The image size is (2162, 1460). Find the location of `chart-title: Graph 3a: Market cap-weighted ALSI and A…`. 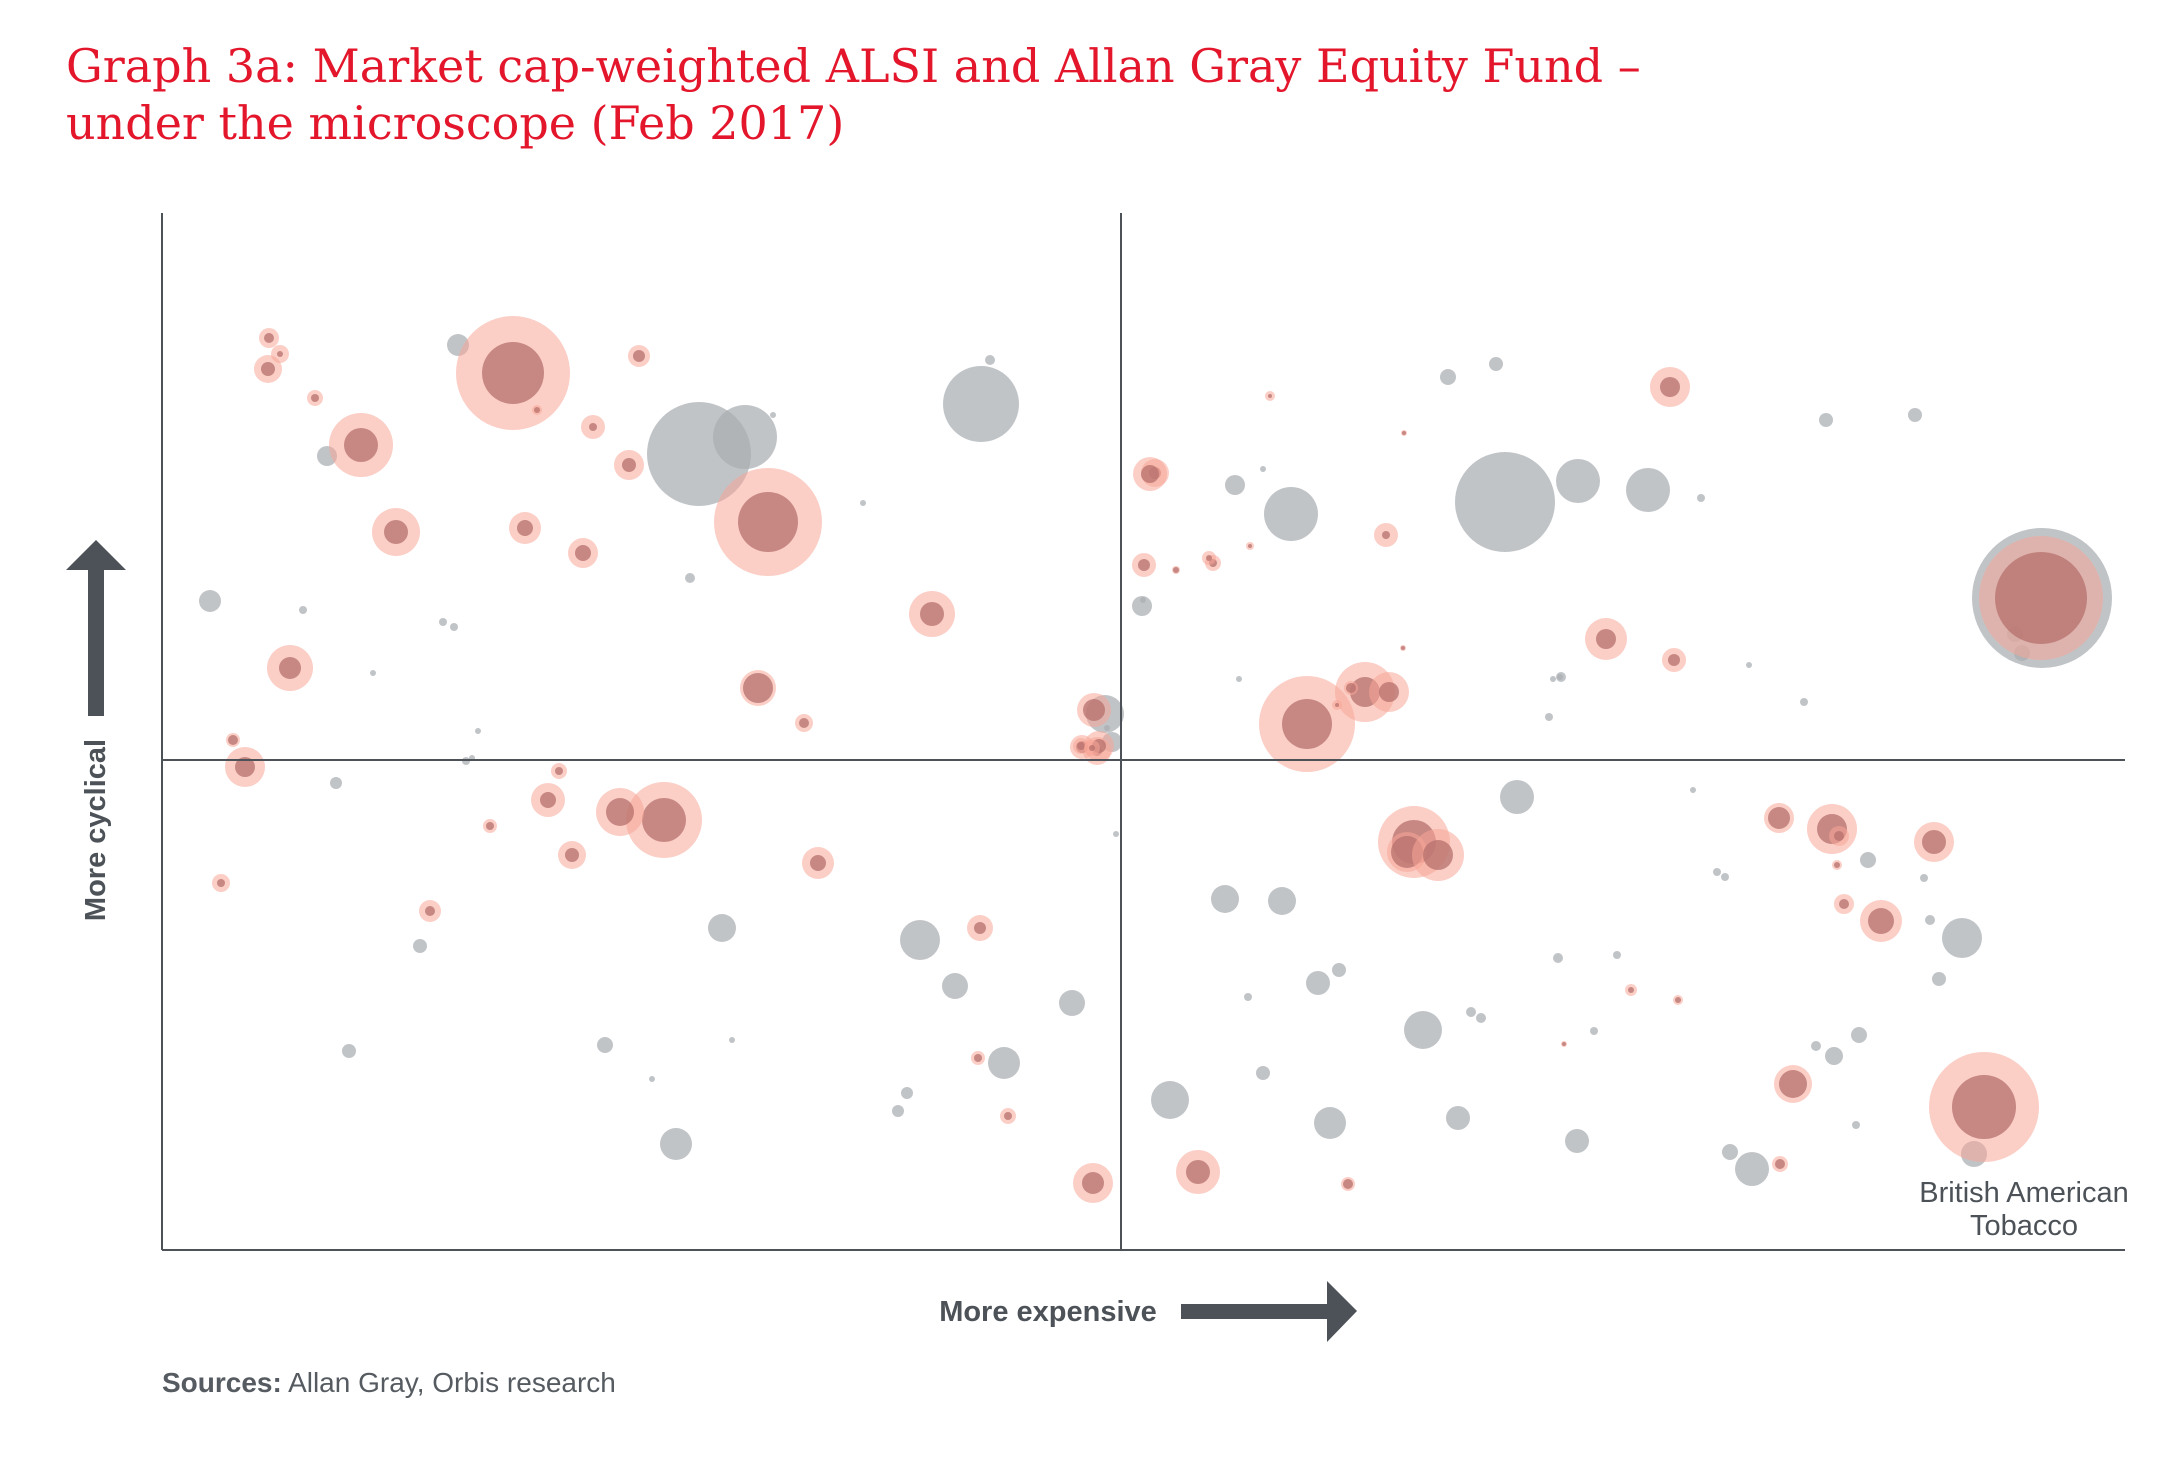

chart-title: Graph 3a: Market cap-weighted ALSI and A… is located at coordinates (916, 95).